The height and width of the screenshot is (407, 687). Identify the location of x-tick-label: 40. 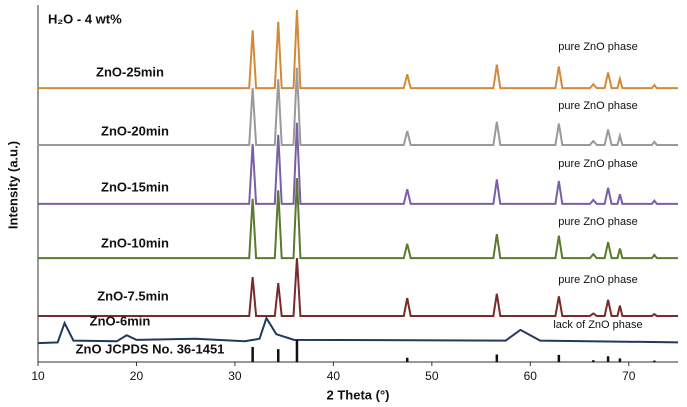
(334, 376).